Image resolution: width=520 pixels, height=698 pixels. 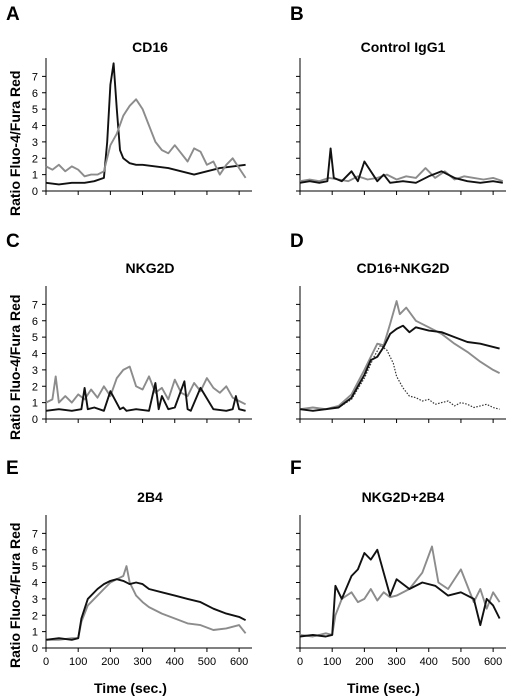 What do you see at coordinates (142, 662) in the screenshot?
I see `panel-e-x-tick-label-3: 300` at bounding box center [142, 662].